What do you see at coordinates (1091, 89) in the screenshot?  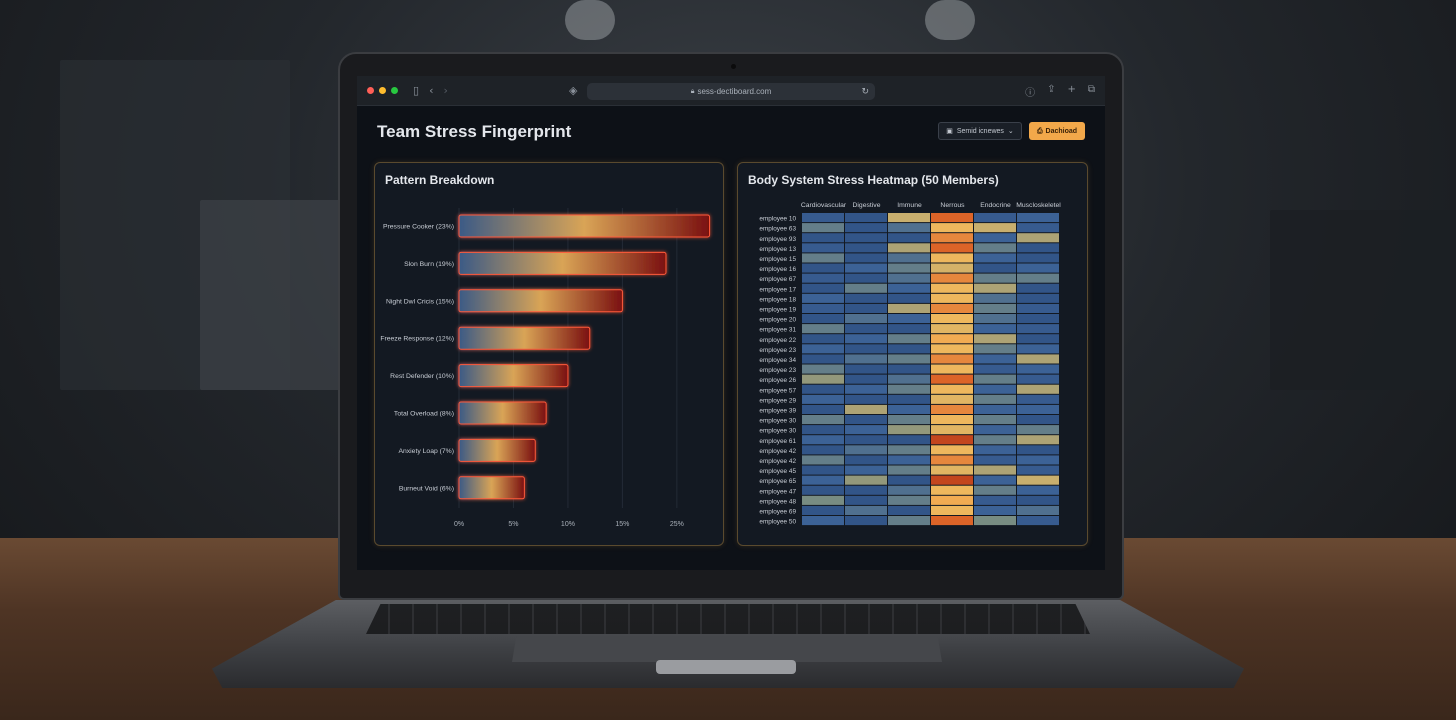 I see `tabs-overview-icon: ⧉` at bounding box center [1091, 89].